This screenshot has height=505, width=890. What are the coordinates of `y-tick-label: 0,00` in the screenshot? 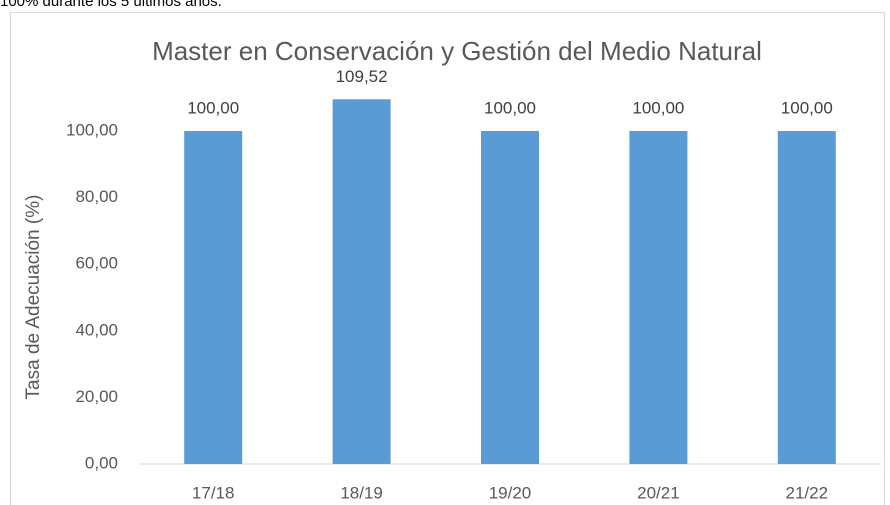 It's located at (101, 462).